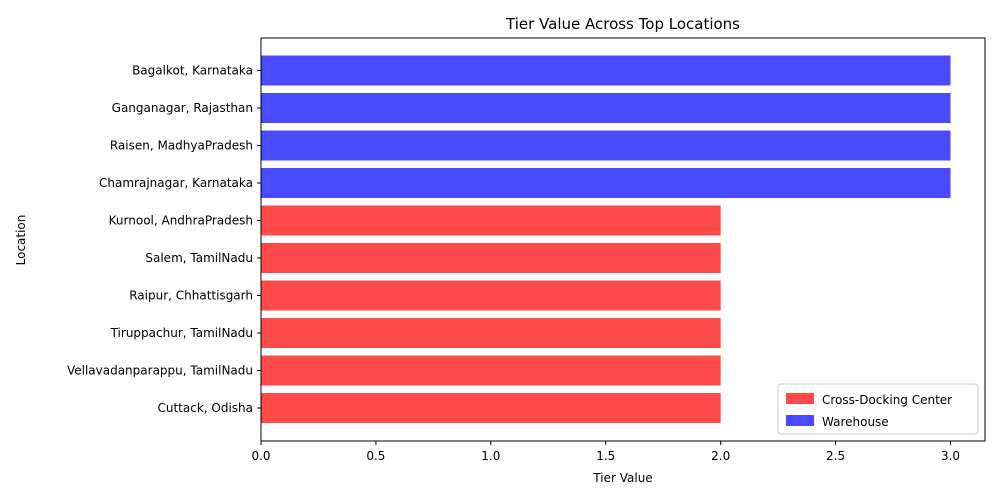 This screenshot has height=500, width=1000. I want to click on x-tick-label: 2.0, so click(720, 456).